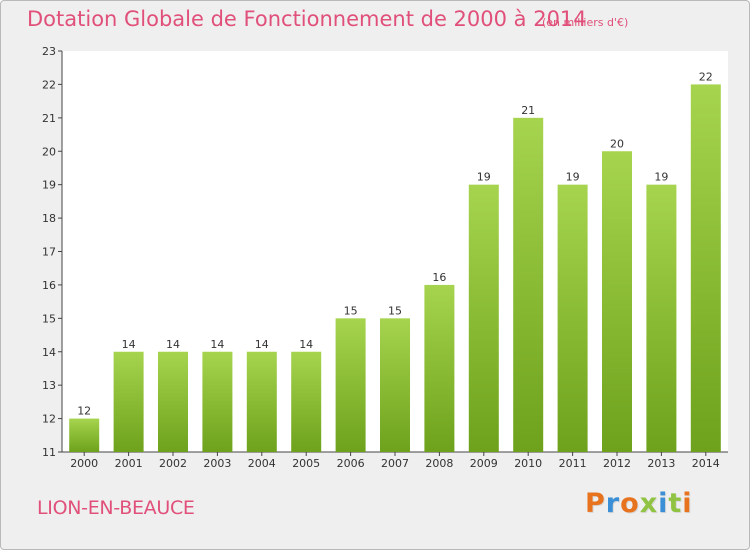  I want to click on brand-letter: P, so click(595, 503).